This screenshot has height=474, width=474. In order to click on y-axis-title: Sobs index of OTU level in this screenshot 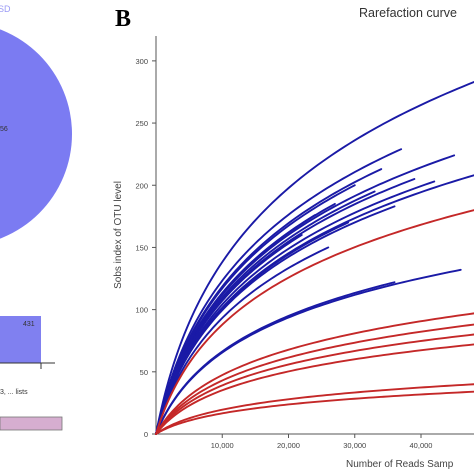, I will do `click(118, 235)`.